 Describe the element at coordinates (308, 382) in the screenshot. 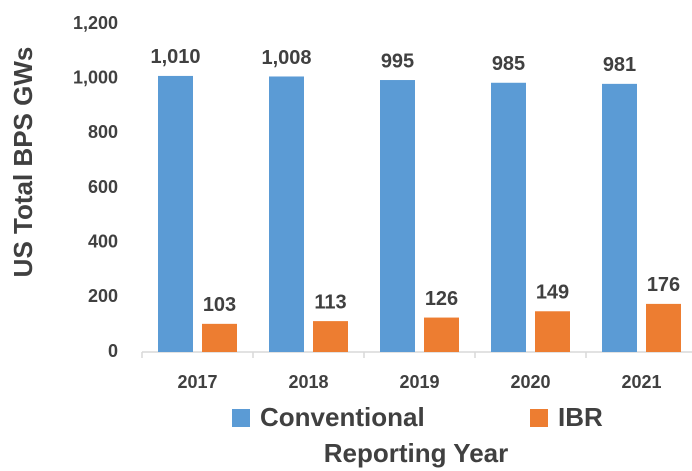

I see `x-tick-label: 2018` at that location.